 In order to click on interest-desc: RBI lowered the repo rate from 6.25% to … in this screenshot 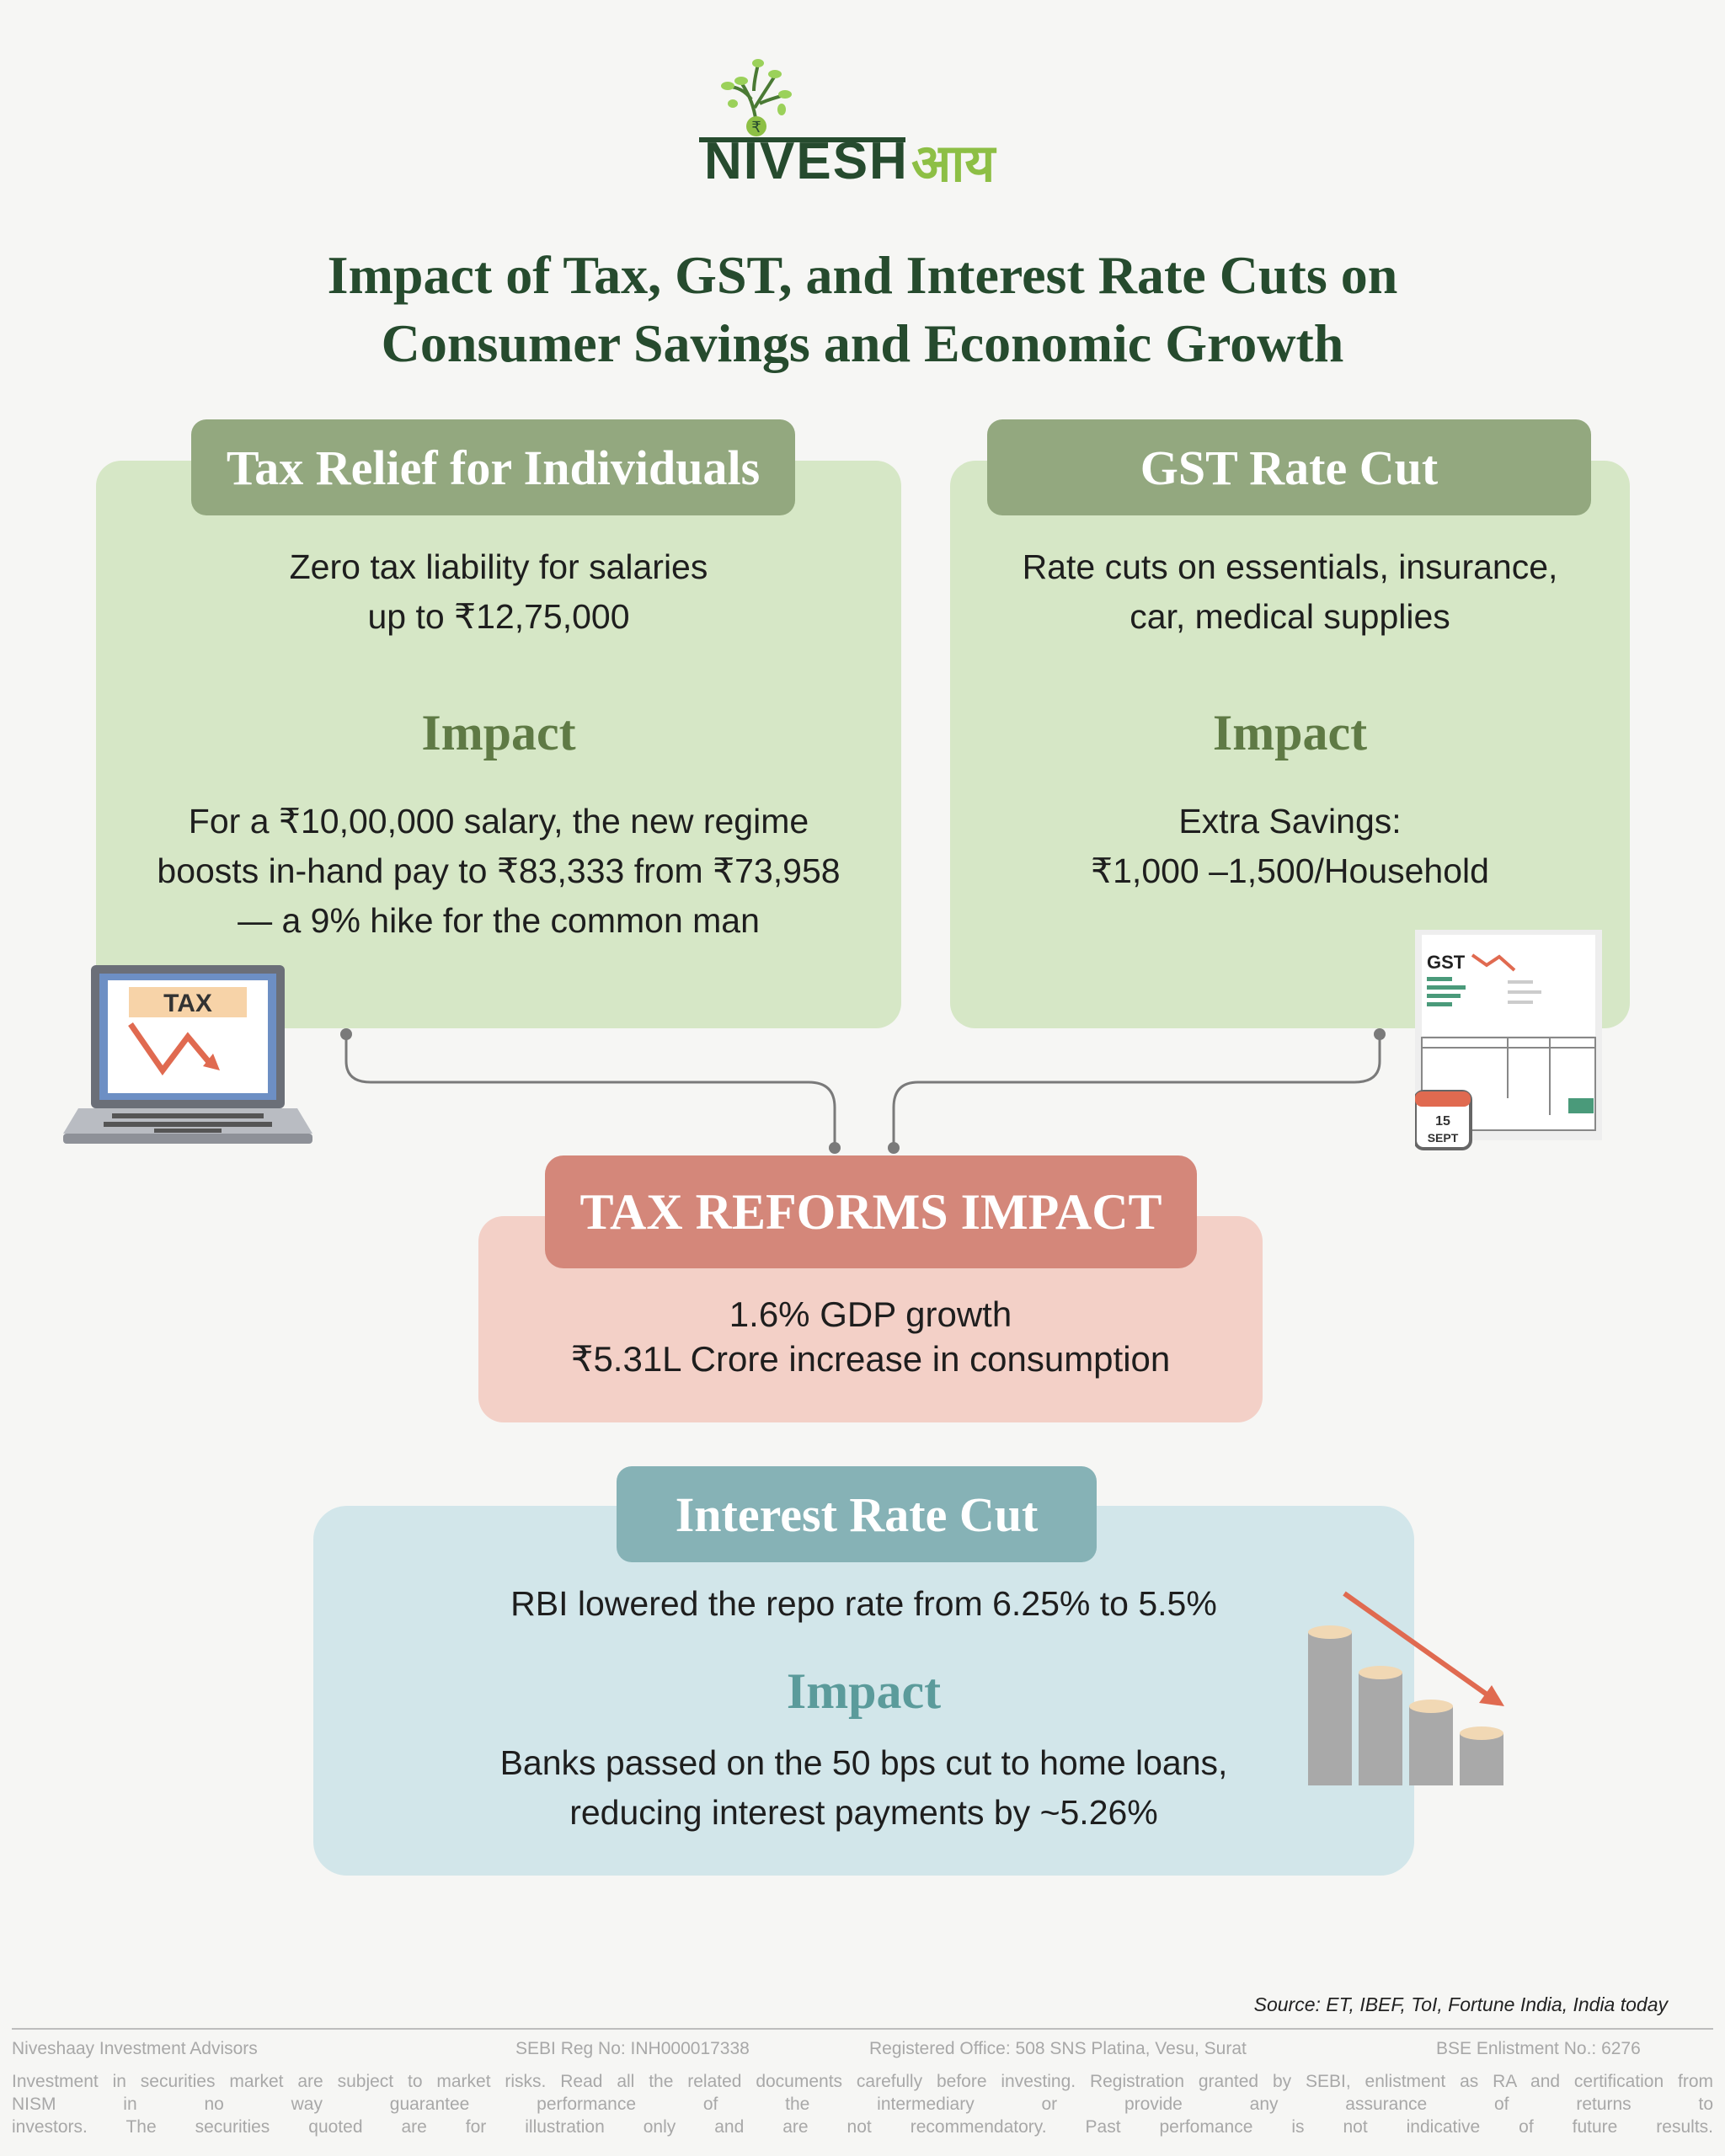, I will do `click(863, 1603)`.